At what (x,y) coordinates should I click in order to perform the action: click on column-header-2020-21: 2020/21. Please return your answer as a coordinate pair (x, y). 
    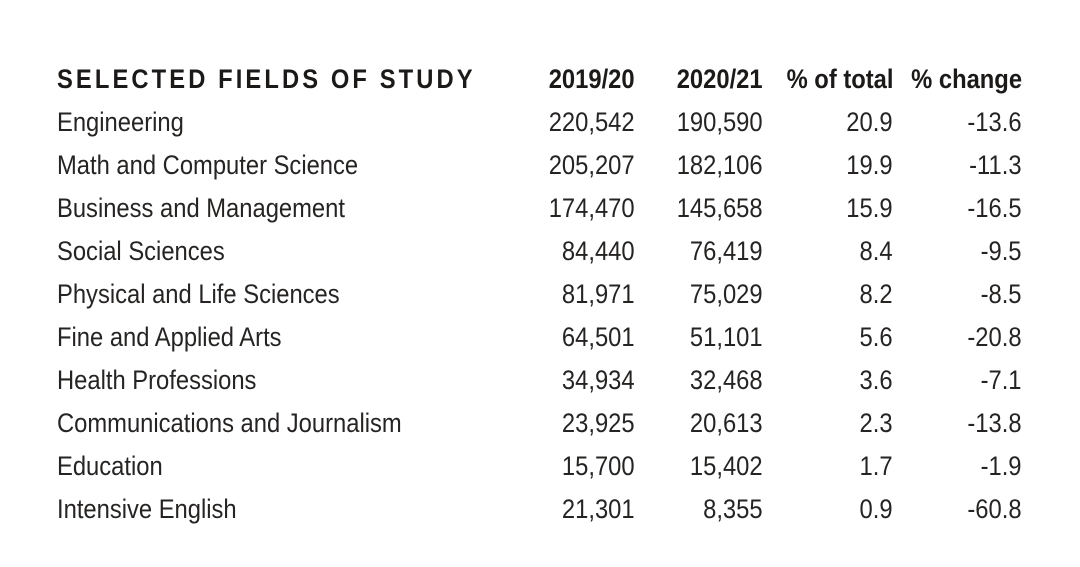
    Looking at the image, I should click on (699, 79).